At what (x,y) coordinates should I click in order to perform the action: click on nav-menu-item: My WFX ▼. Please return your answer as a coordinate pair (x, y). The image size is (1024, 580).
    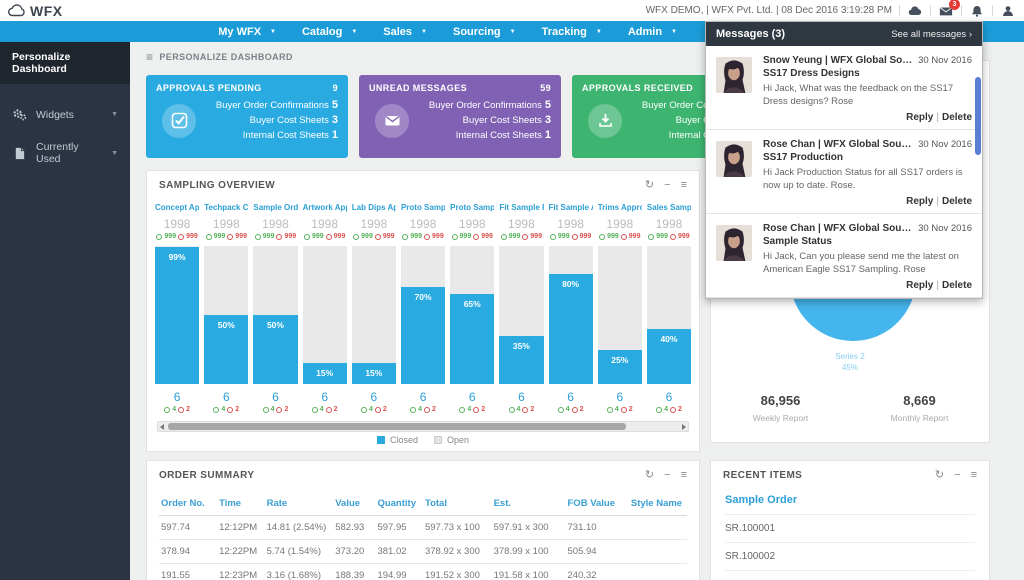
    Looking at the image, I should click on (247, 31).